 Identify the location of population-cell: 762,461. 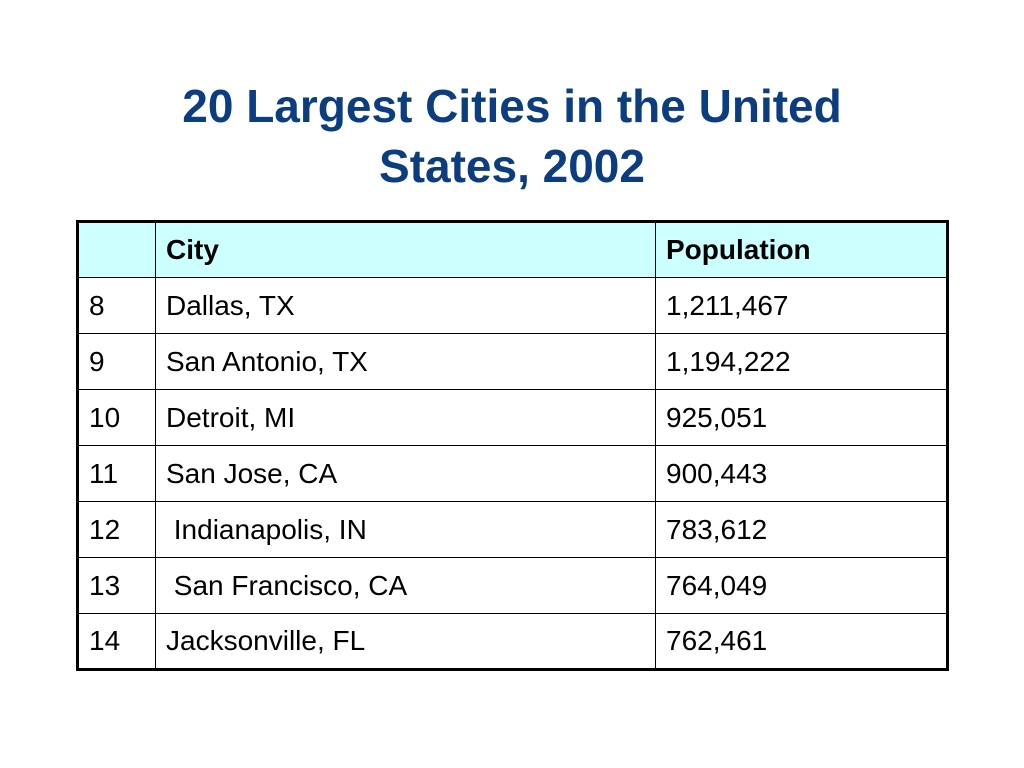
(801, 641).